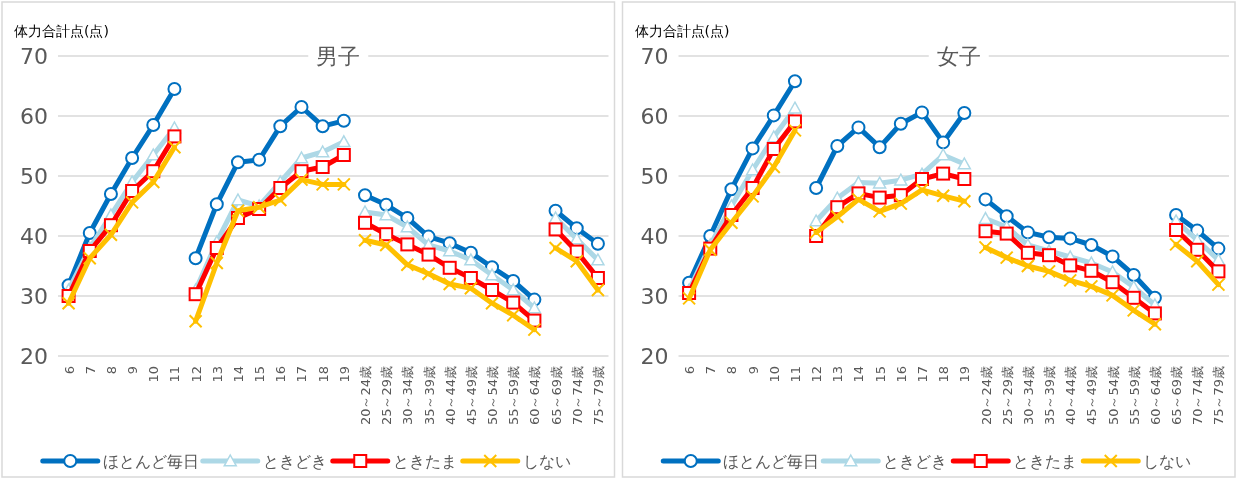  Describe the element at coordinates (958, 56) in the screenshot. I see `chart-title: 女子` at that location.